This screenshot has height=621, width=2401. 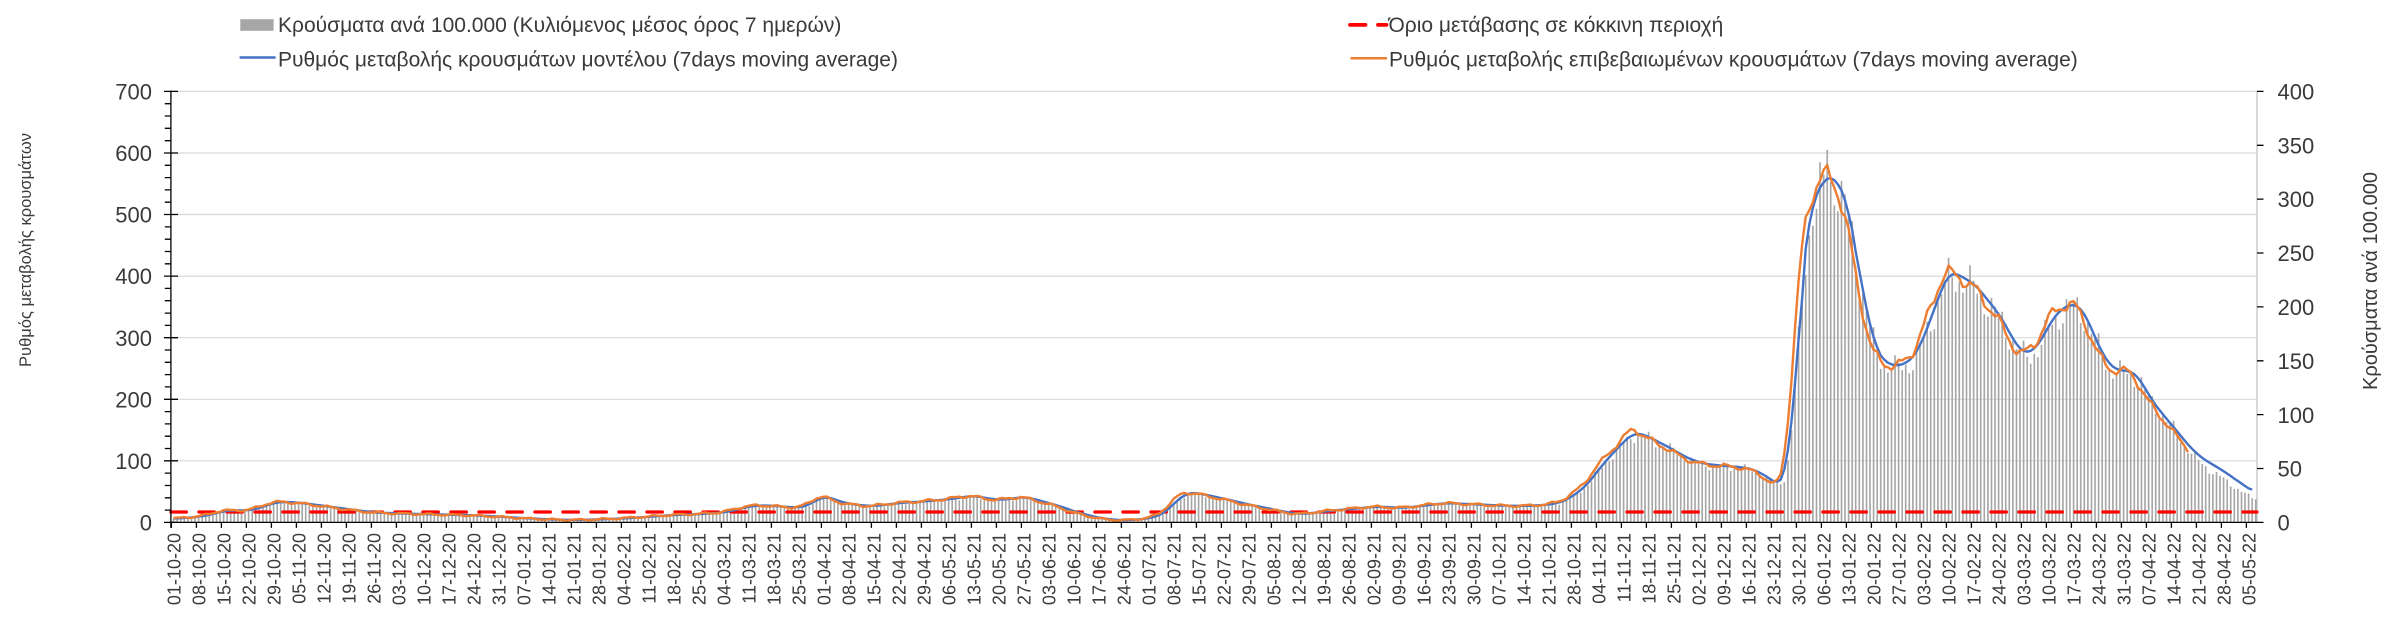 I want to click on svg-text: 18-02-21, so click(x=674, y=569).